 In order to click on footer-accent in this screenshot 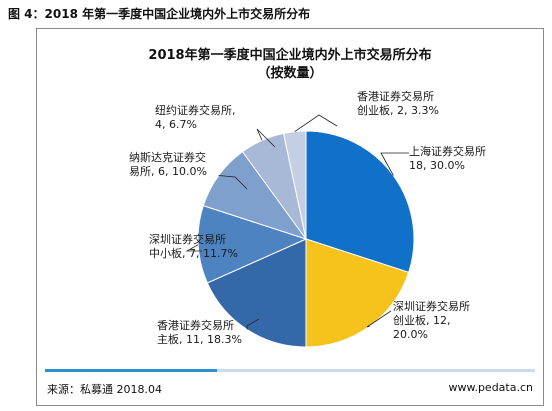, I will do `click(131, 370)`.